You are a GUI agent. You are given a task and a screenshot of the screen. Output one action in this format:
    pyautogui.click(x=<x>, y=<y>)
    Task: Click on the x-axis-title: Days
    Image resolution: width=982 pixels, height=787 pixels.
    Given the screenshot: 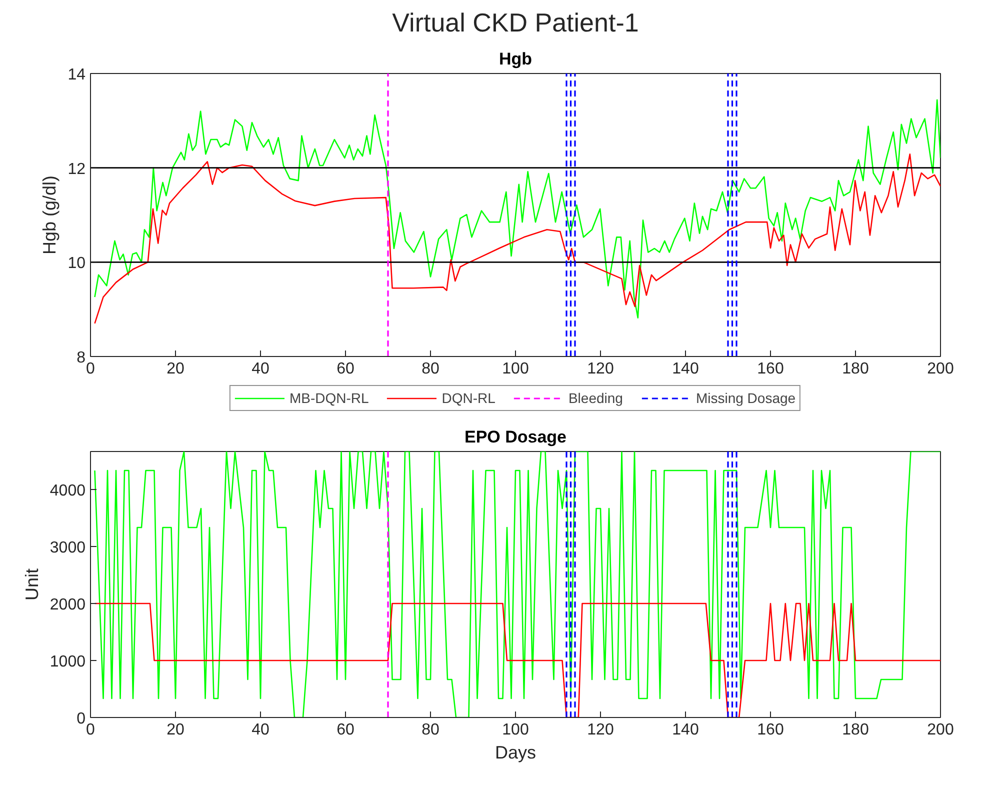 What is the action you would take?
    pyautogui.click(x=515, y=752)
    